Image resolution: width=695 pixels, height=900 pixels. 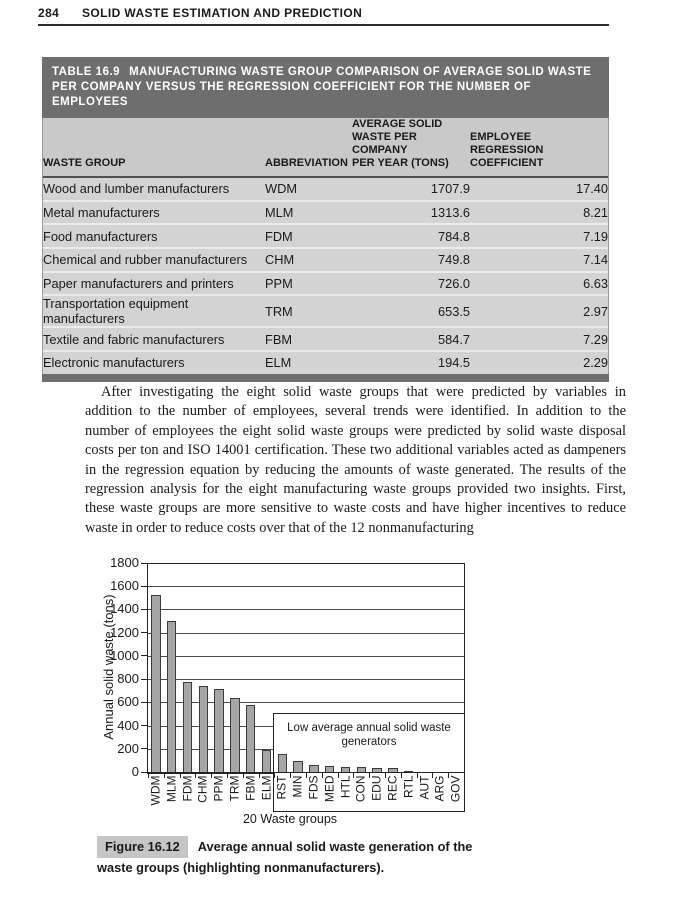 I want to click on bar-MIN, so click(x=298, y=766).